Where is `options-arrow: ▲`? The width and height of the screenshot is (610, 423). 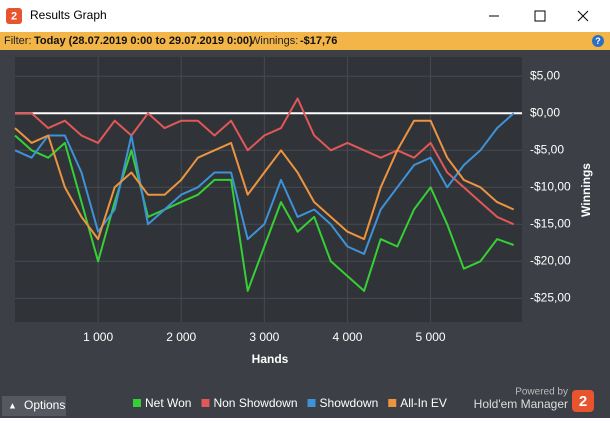 options-arrow: ▲ is located at coordinates (12, 405).